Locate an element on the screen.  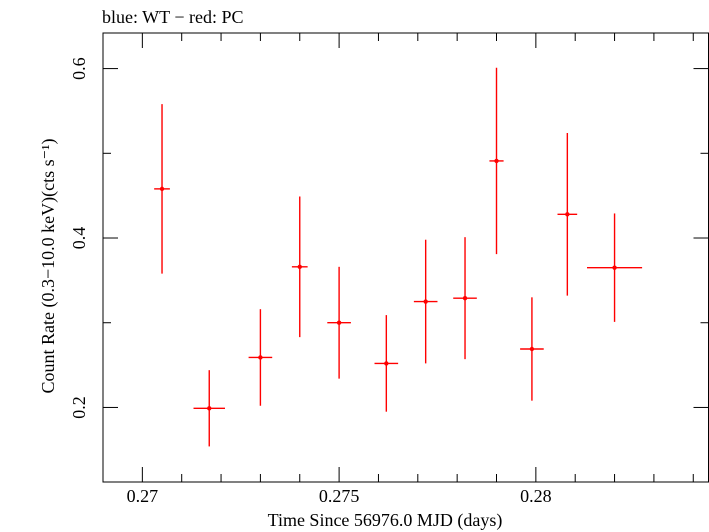
y-tick-label: 0.4 is located at coordinates (79, 238).